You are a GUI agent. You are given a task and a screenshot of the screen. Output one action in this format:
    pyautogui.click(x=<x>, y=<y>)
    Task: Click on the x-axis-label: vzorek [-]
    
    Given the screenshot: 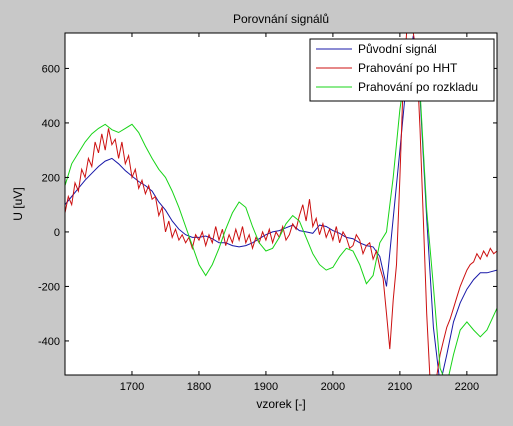 What is the action you would take?
    pyautogui.click(x=280, y=404)
    